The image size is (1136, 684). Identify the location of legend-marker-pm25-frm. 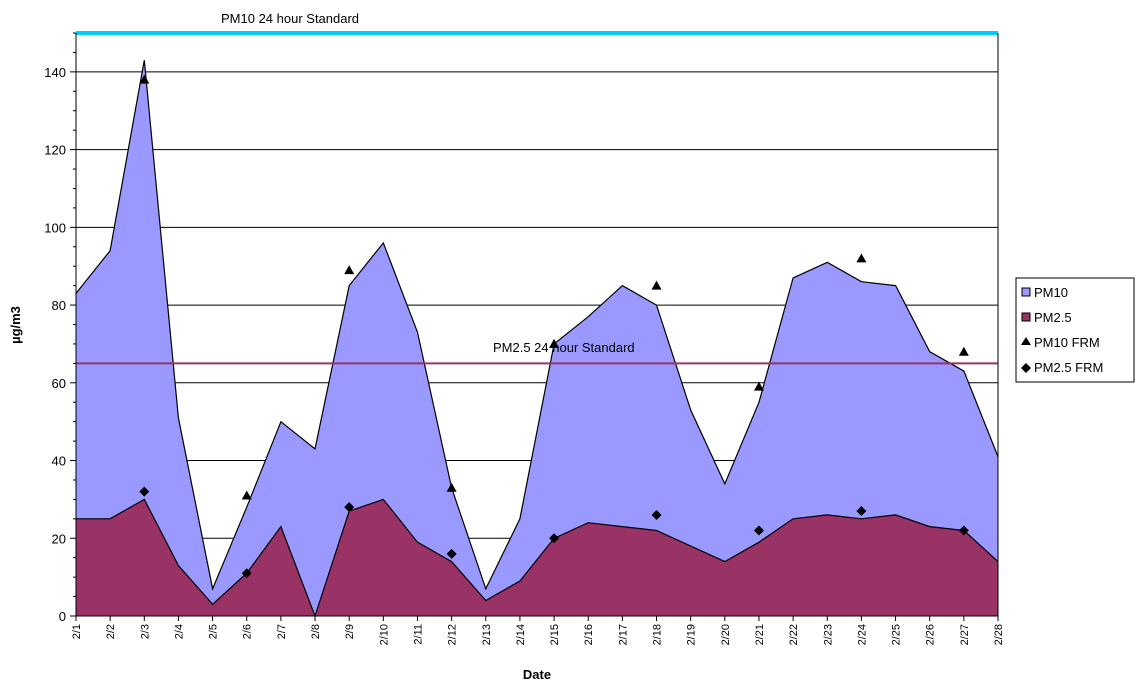
(1026, 368).